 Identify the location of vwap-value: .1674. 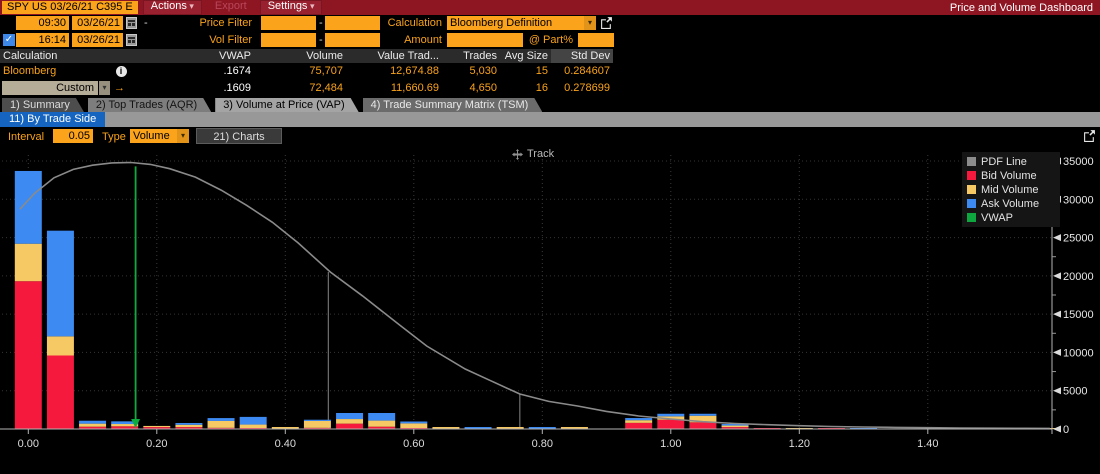
(237, 71).